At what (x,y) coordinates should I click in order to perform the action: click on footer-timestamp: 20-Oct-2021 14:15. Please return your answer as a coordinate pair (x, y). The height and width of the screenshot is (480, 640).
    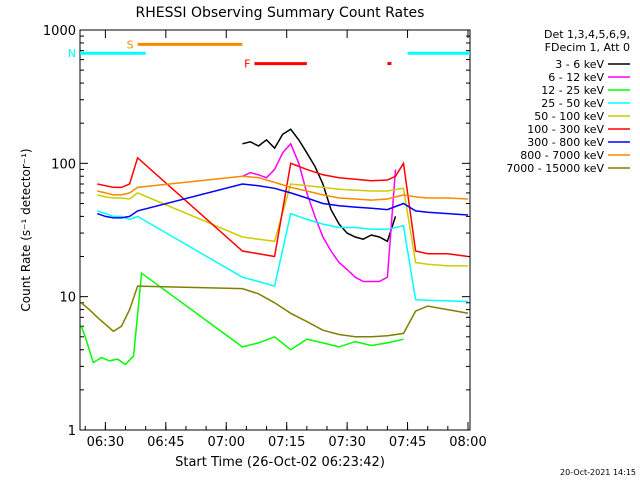
    Looking at the image, I should click on (598, 472).